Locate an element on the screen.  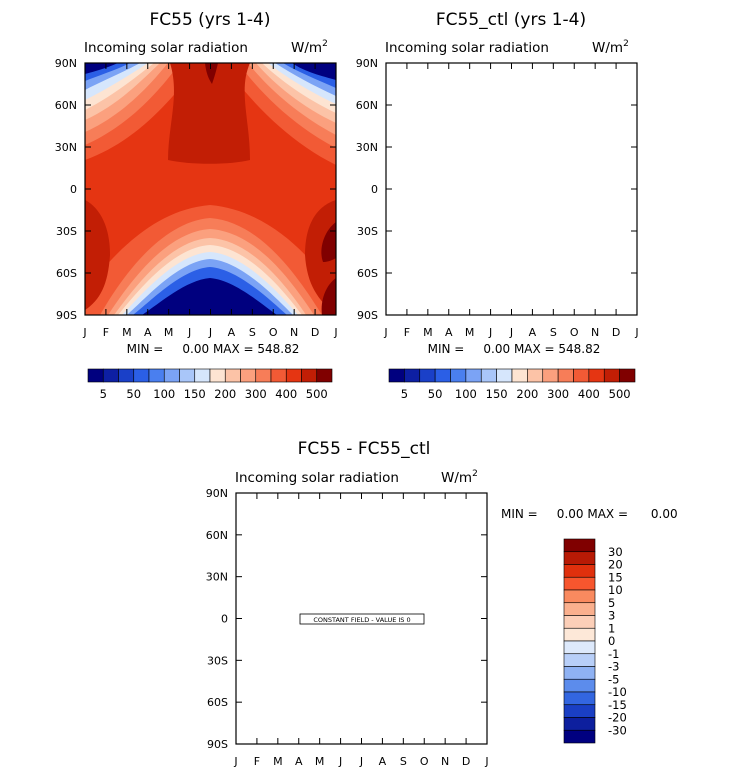
contour-sh-summer-max-right is located at coordinates (621, 257).